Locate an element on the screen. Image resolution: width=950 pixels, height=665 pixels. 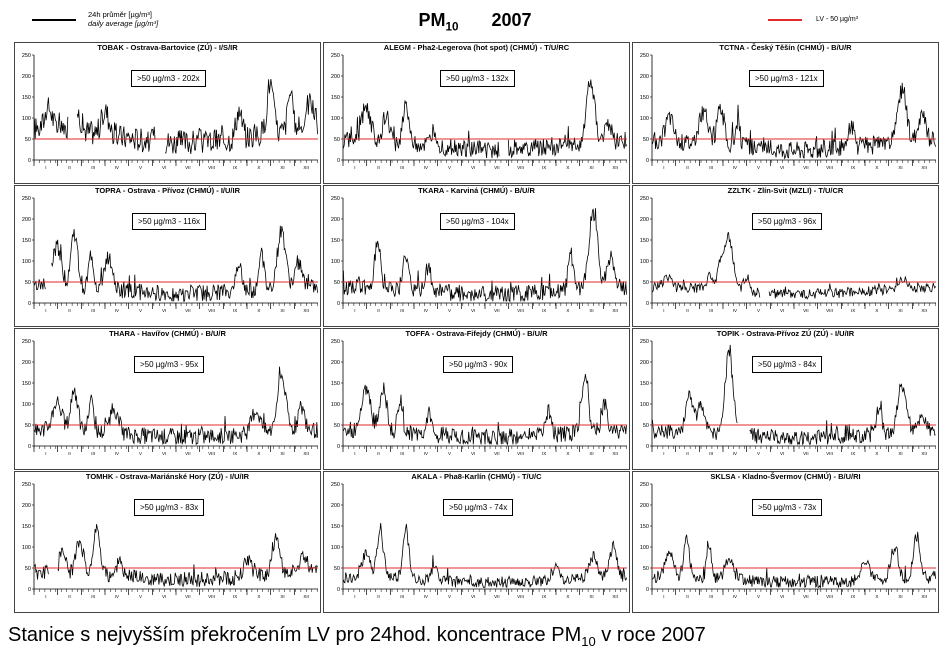
exceedance-count-label: >50 µg/m3 - 202x is located at coordinates (168, 78).